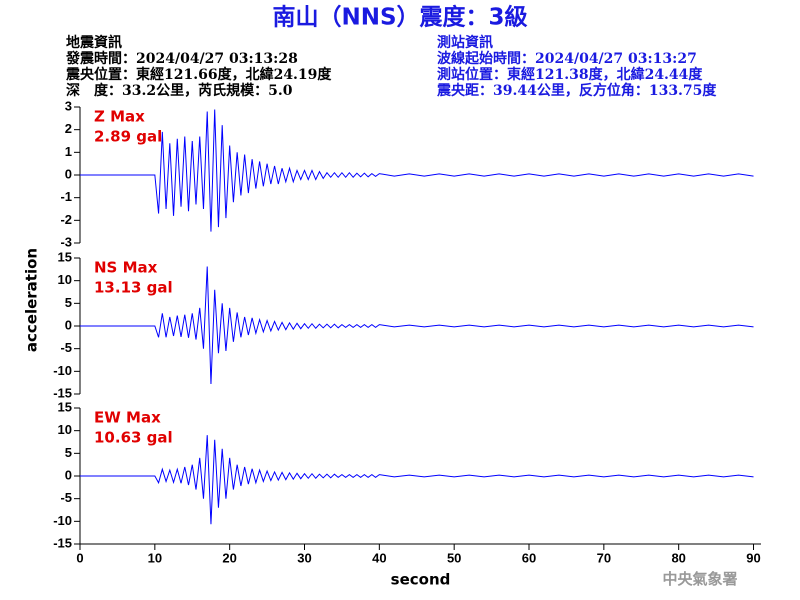  What do you see at coordinates (604, 557) in the screenshot?
I see `x-tick-label: 70` at bounding box center [604, 557].